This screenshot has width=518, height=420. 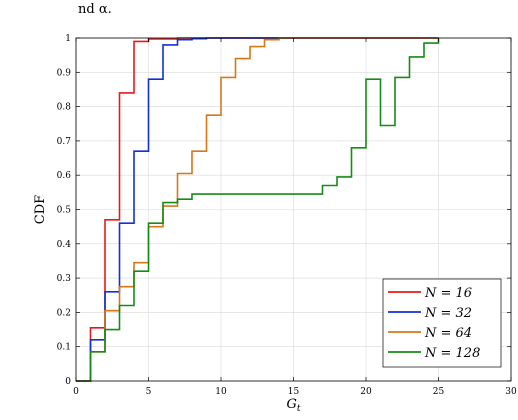 I want to click on legend: N = 16 N = 32 N = 64 N = 128, so click(x=442, y=323).